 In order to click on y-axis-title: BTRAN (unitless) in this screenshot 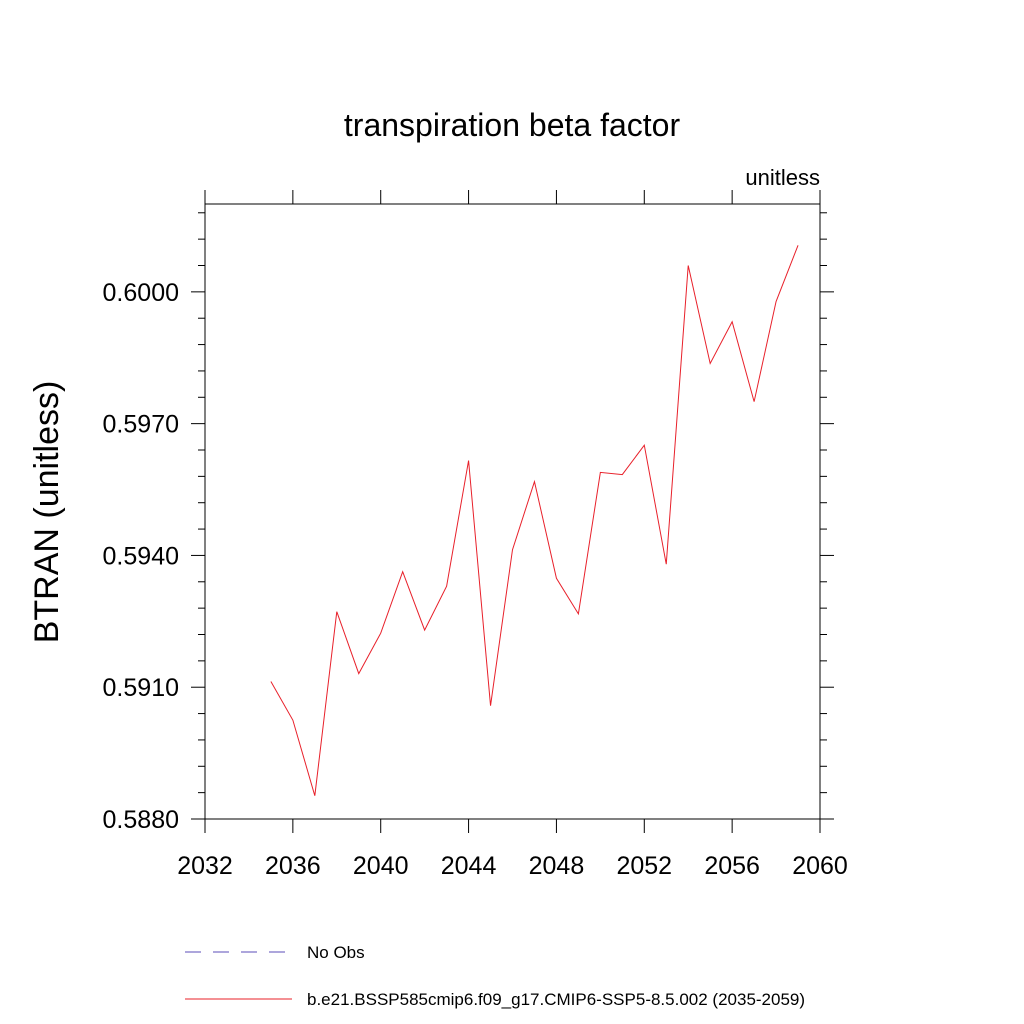, I will do `click(47, 512)`.